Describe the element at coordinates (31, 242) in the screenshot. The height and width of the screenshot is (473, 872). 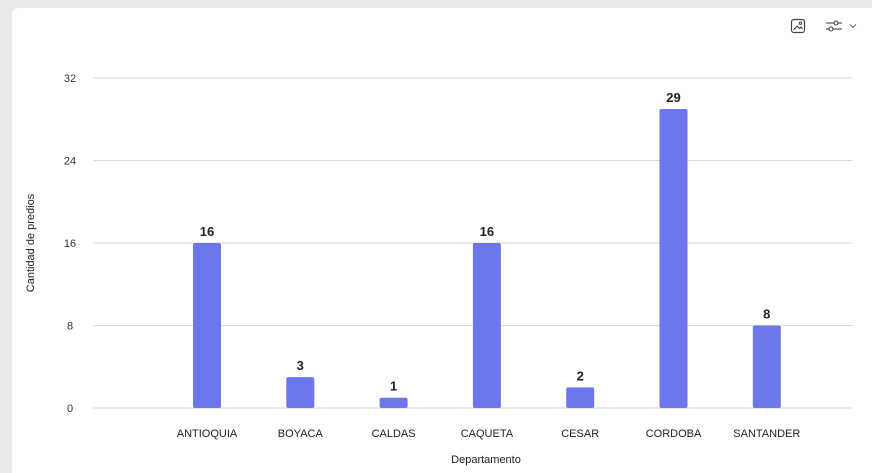
I see `y-axis-title: Cantidad de predios` at that location.